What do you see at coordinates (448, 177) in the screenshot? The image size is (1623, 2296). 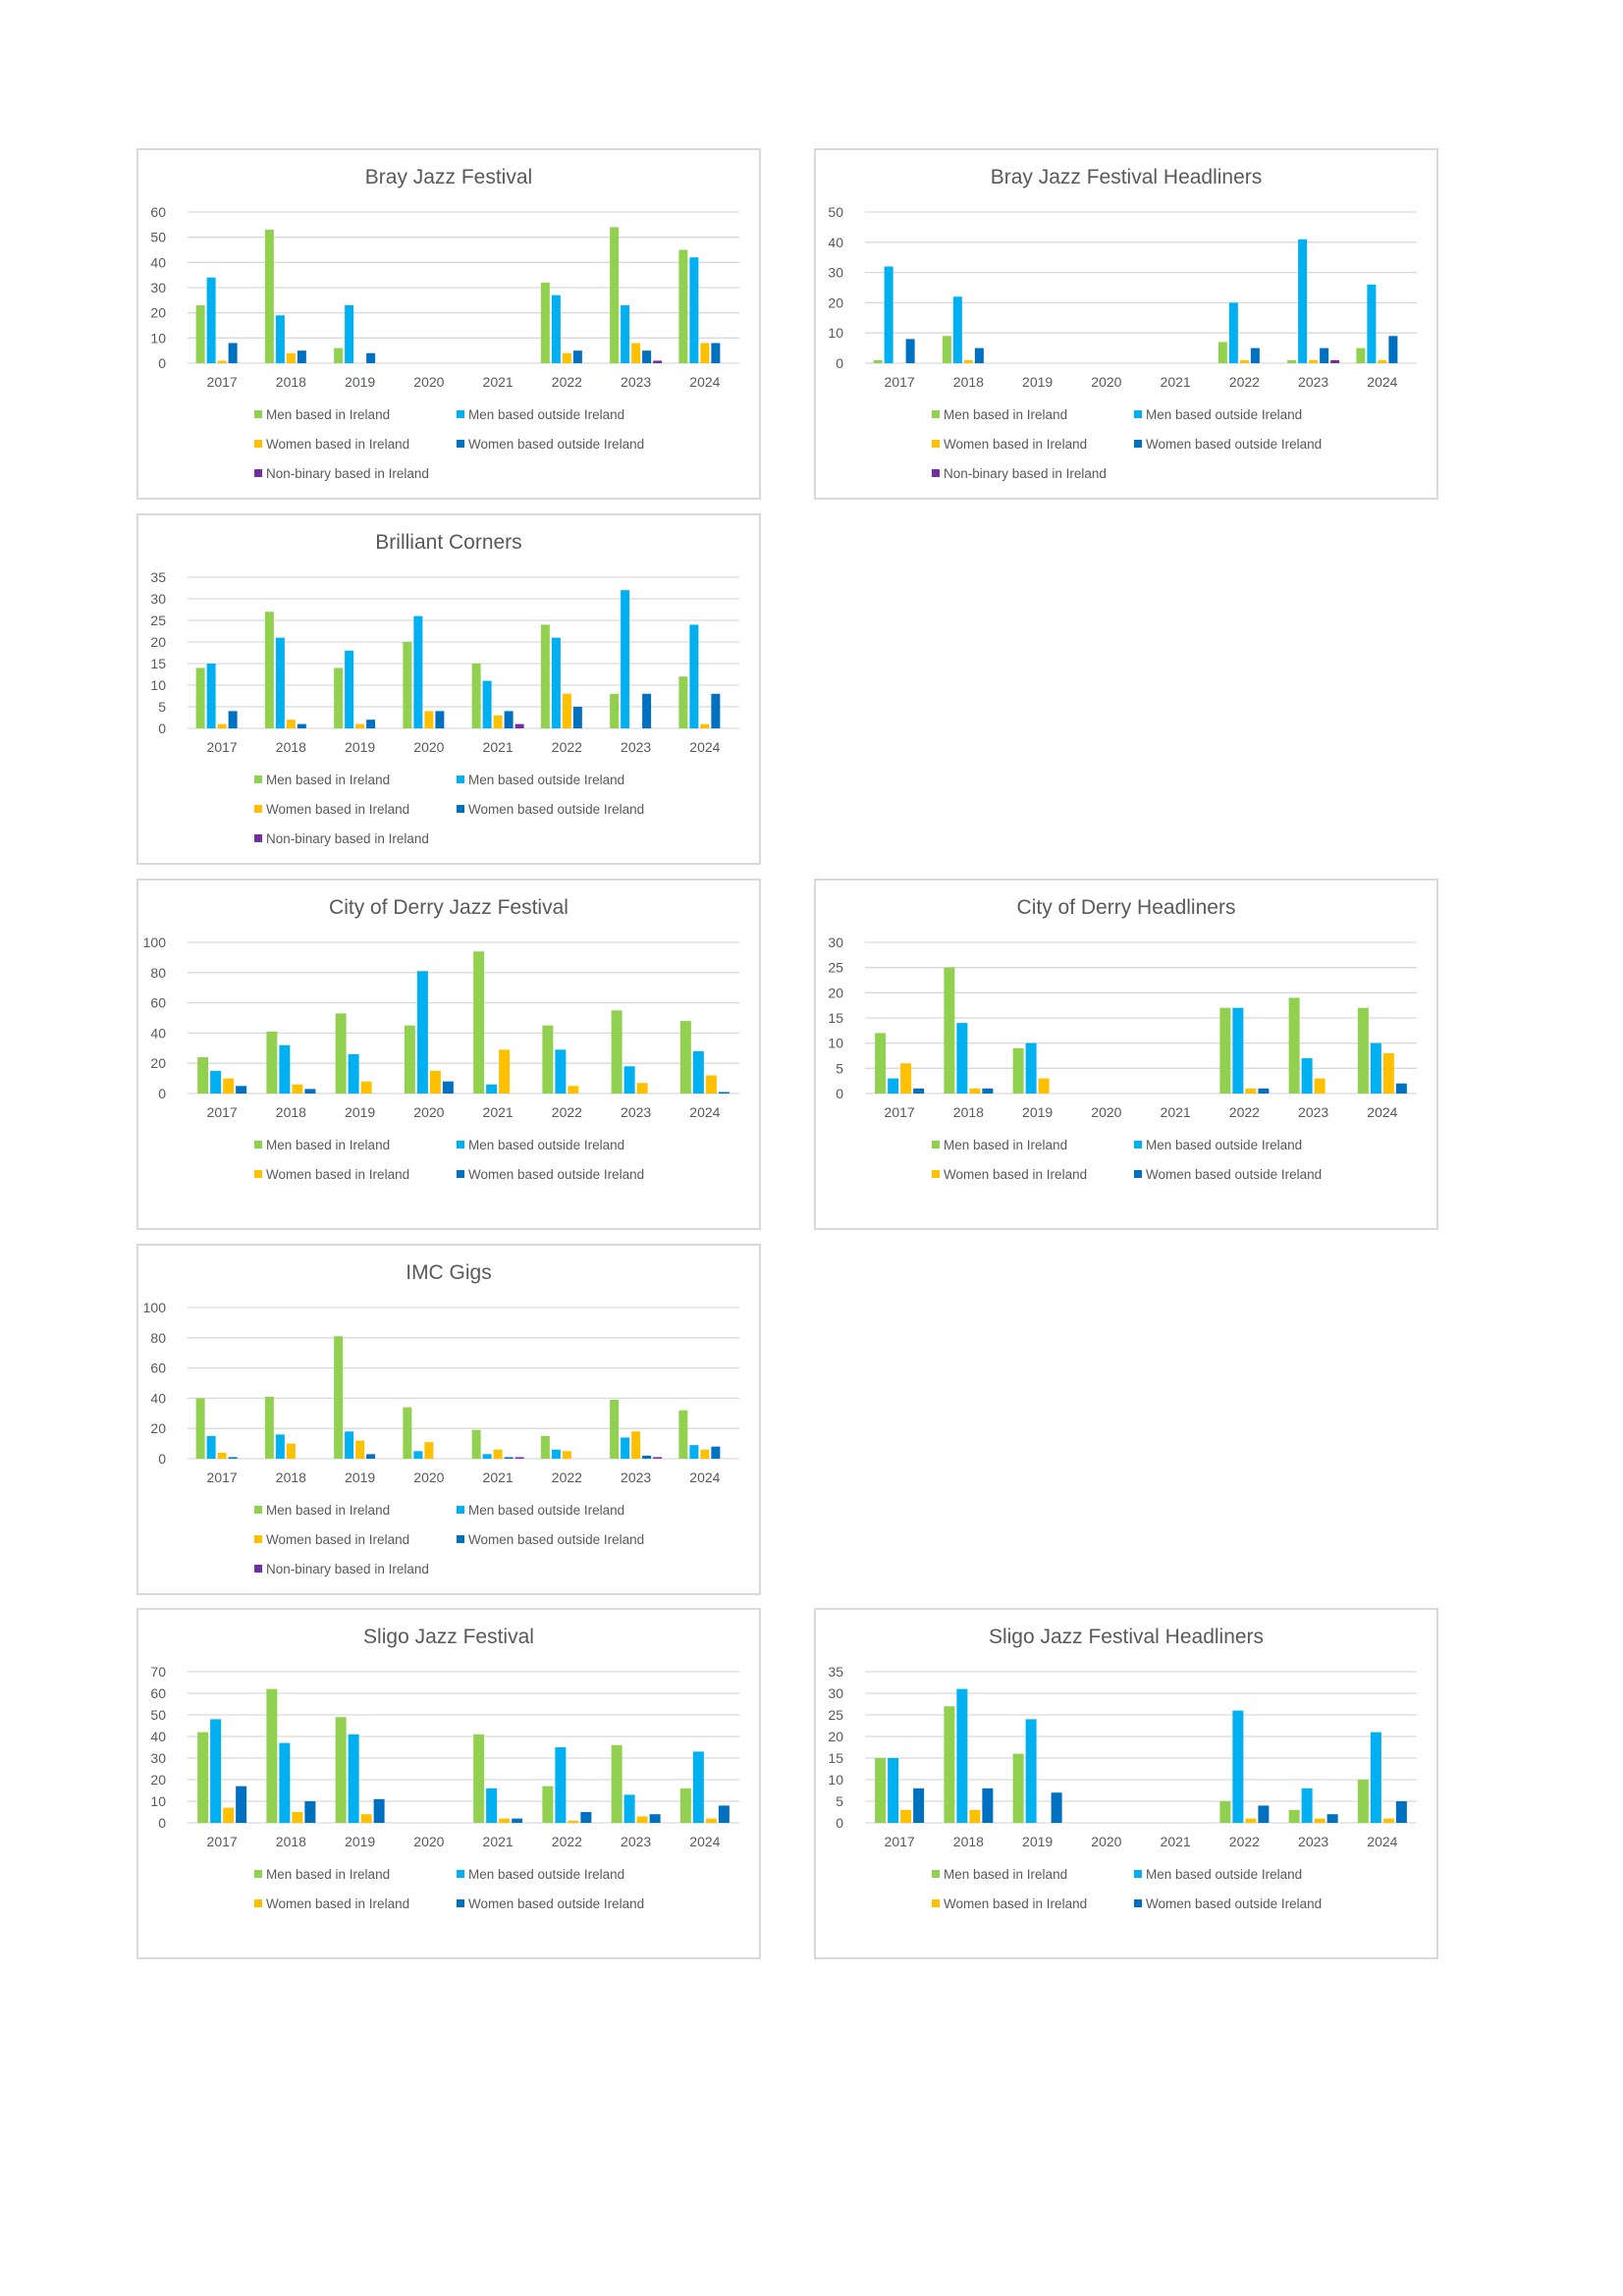 I see `chart-title: Bray Jazz Festival` at bounding box center [448, 177].